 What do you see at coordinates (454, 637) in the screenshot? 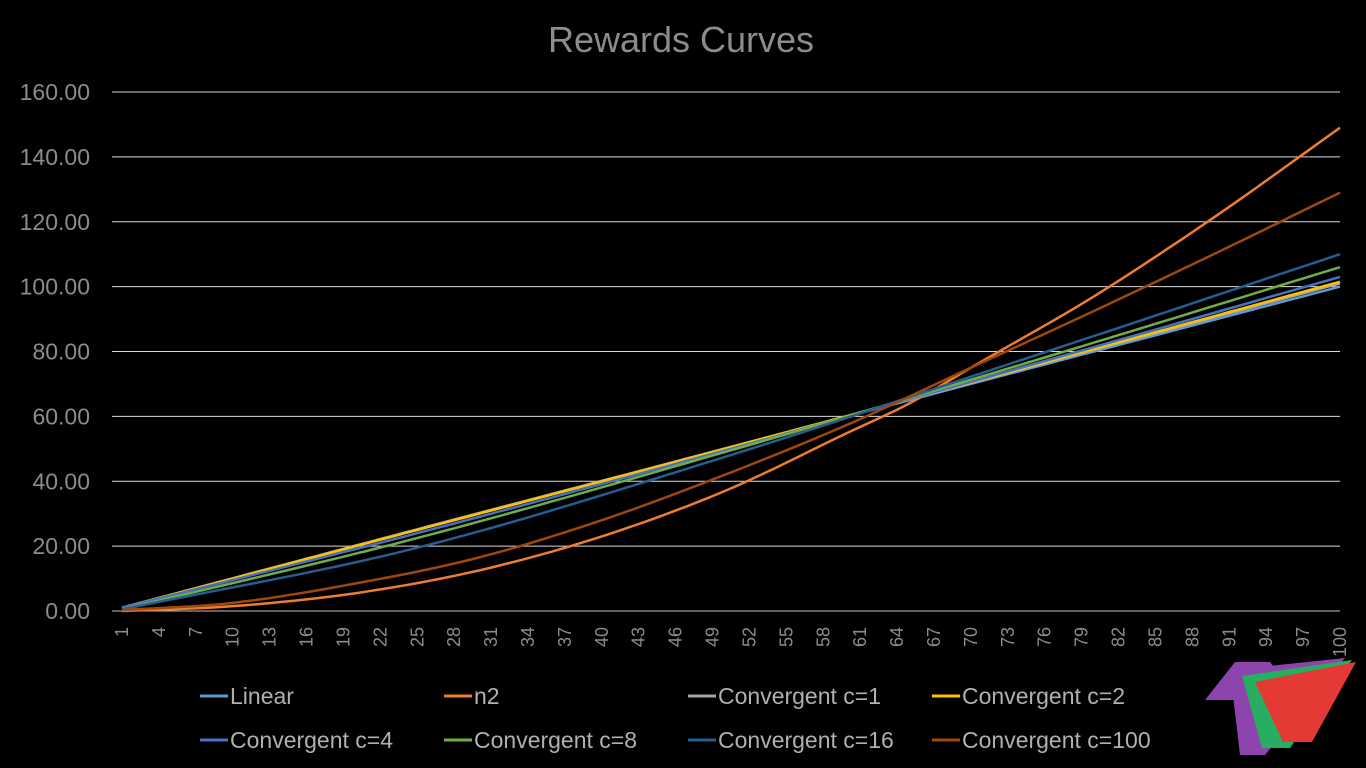
I see `x-tick-label: 28` at bounding box center [454, 637].